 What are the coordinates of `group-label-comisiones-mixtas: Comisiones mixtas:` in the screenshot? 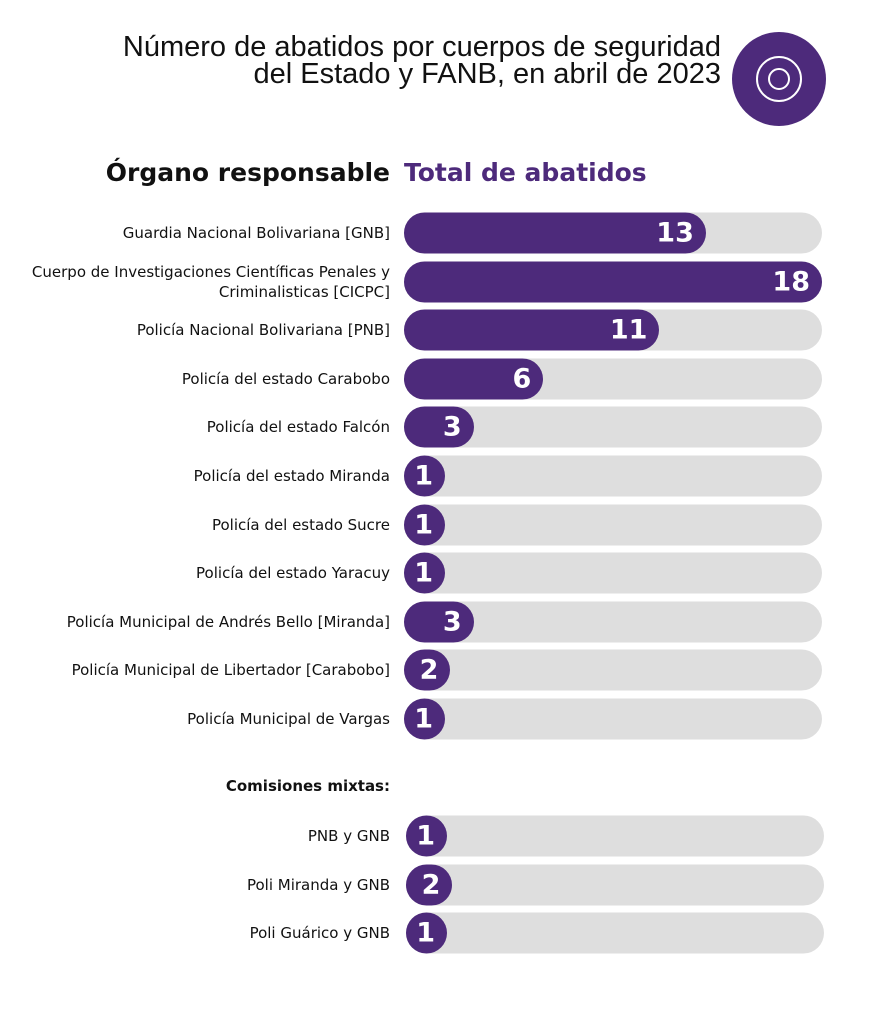 It's located at (307, 786).